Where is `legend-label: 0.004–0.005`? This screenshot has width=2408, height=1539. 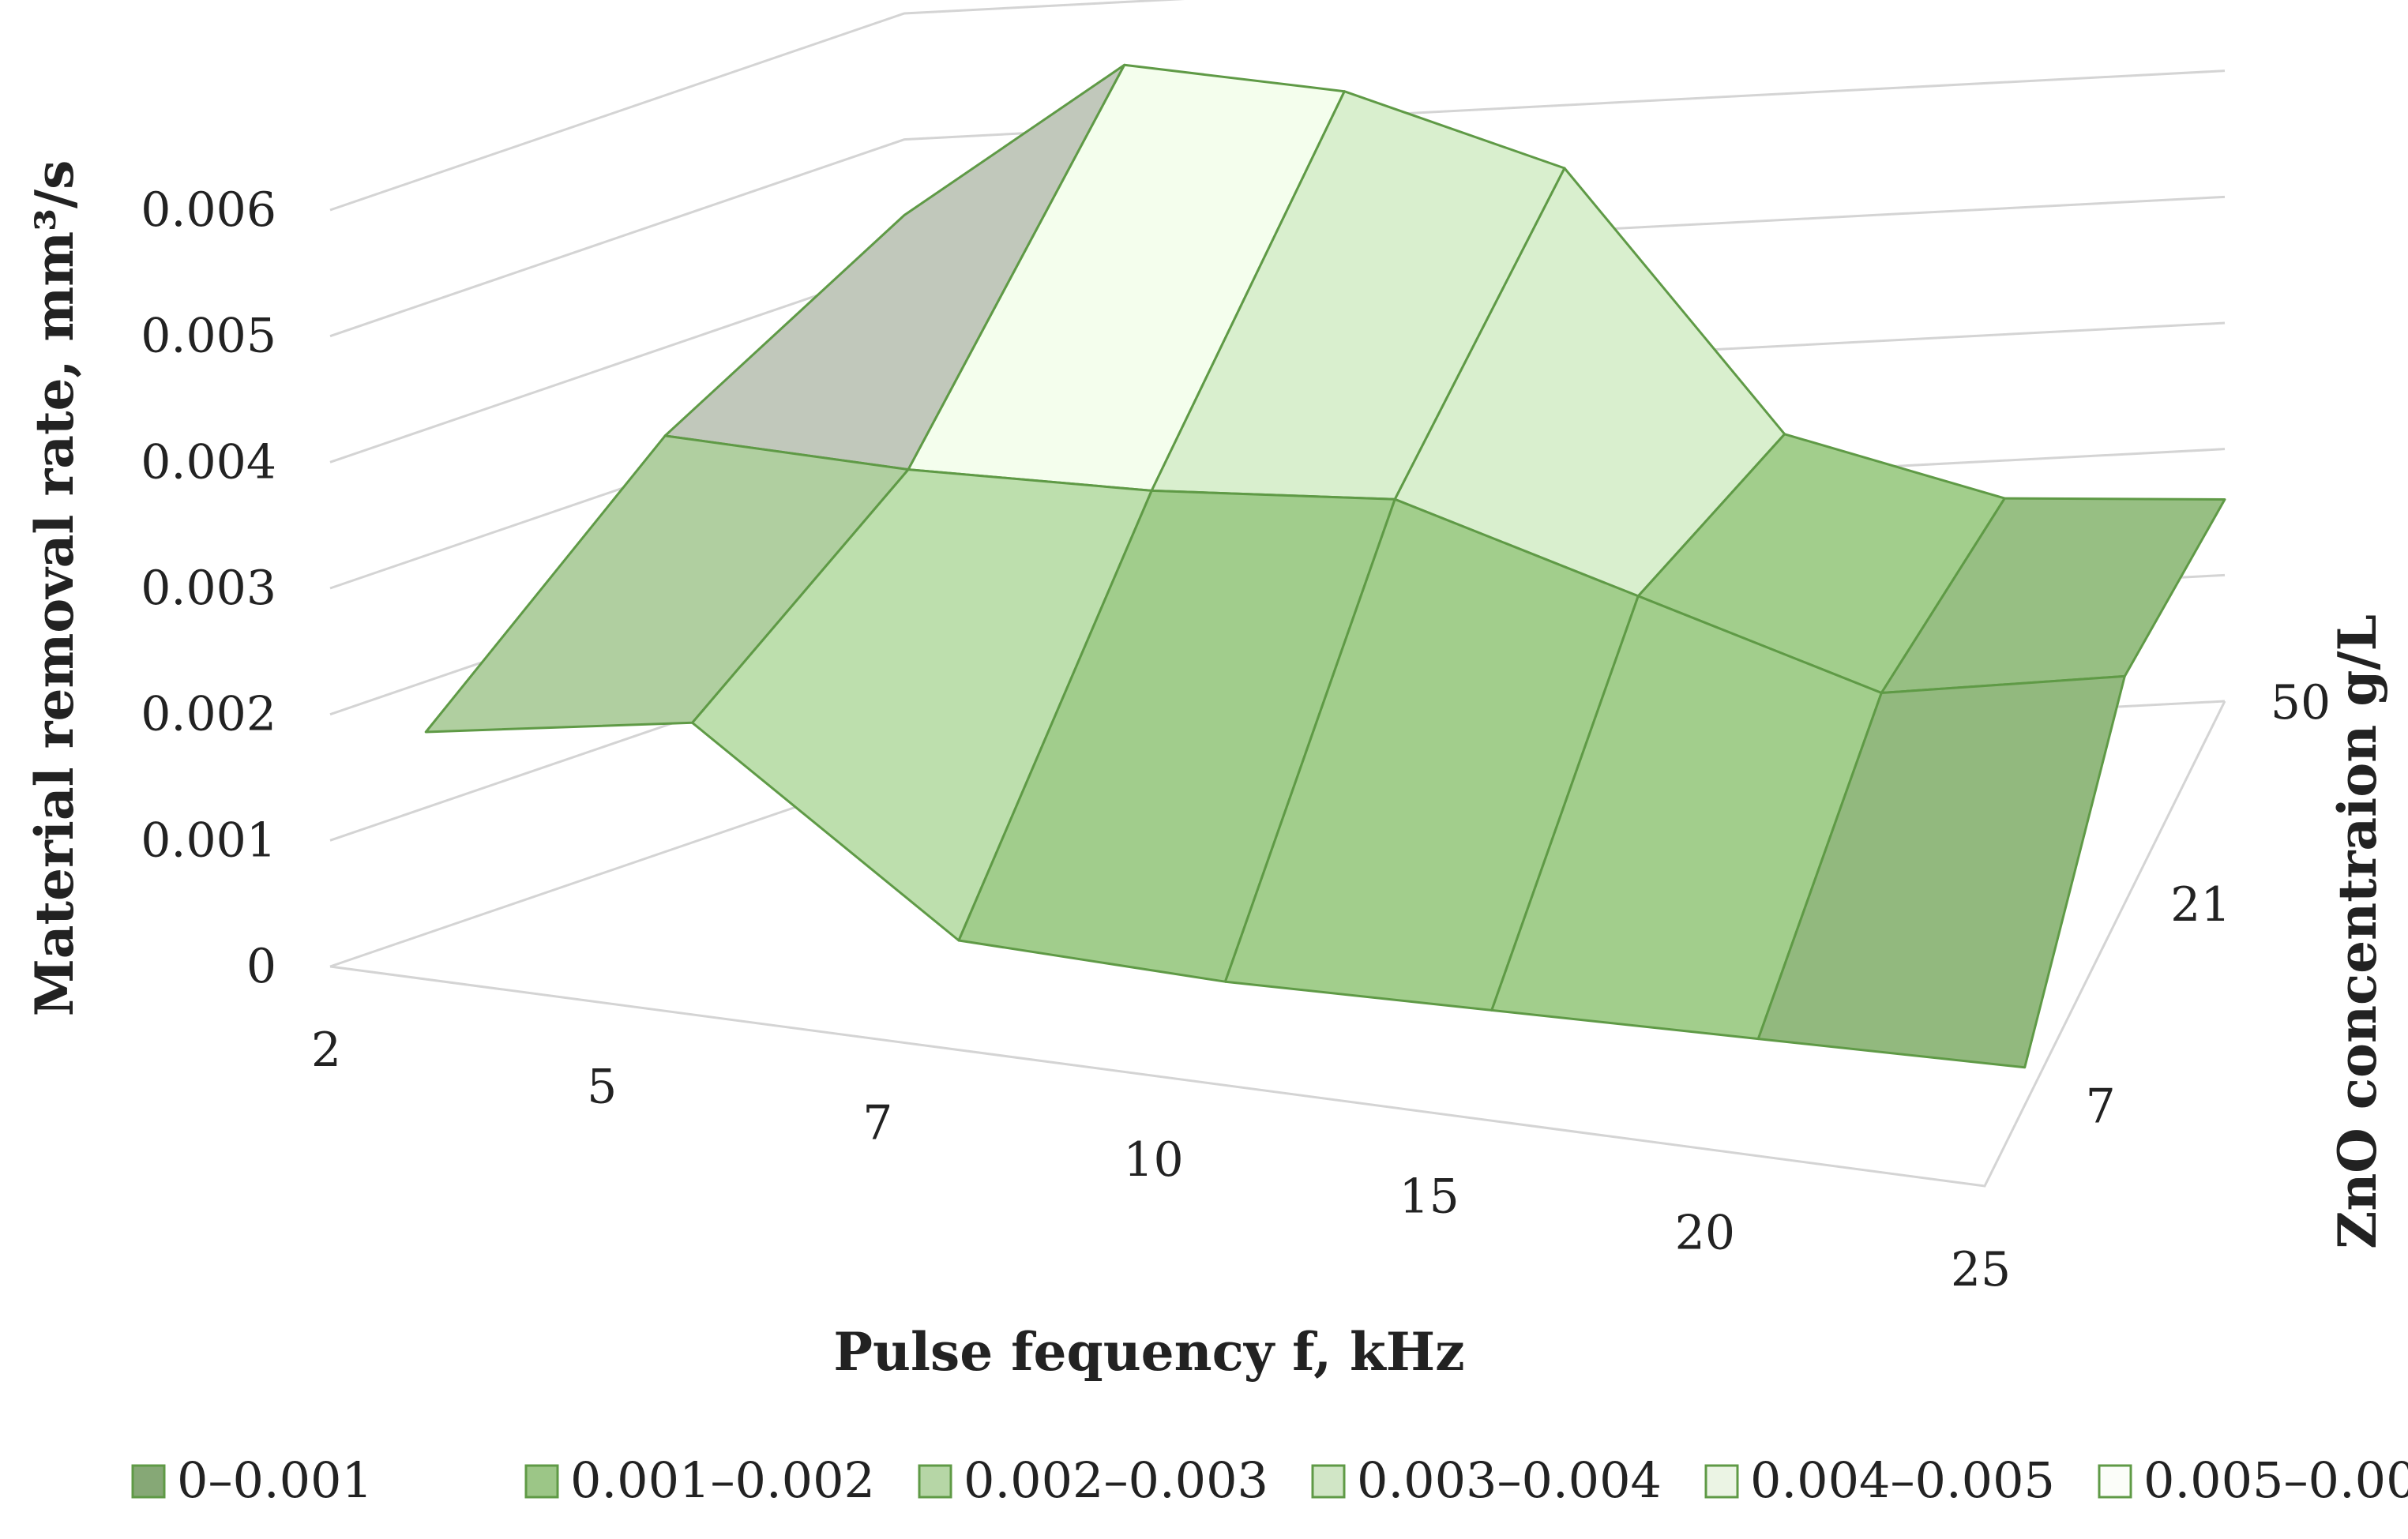 legend-label: 0.004–0.005 is located at coordinates (1903, 1480).